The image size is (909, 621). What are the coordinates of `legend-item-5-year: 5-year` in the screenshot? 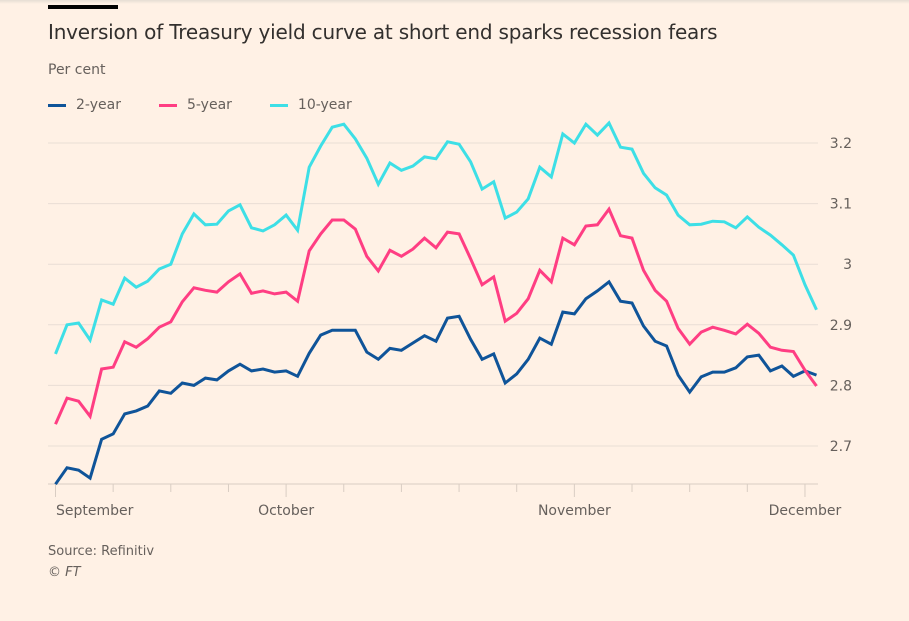 It's located at (195, 105).